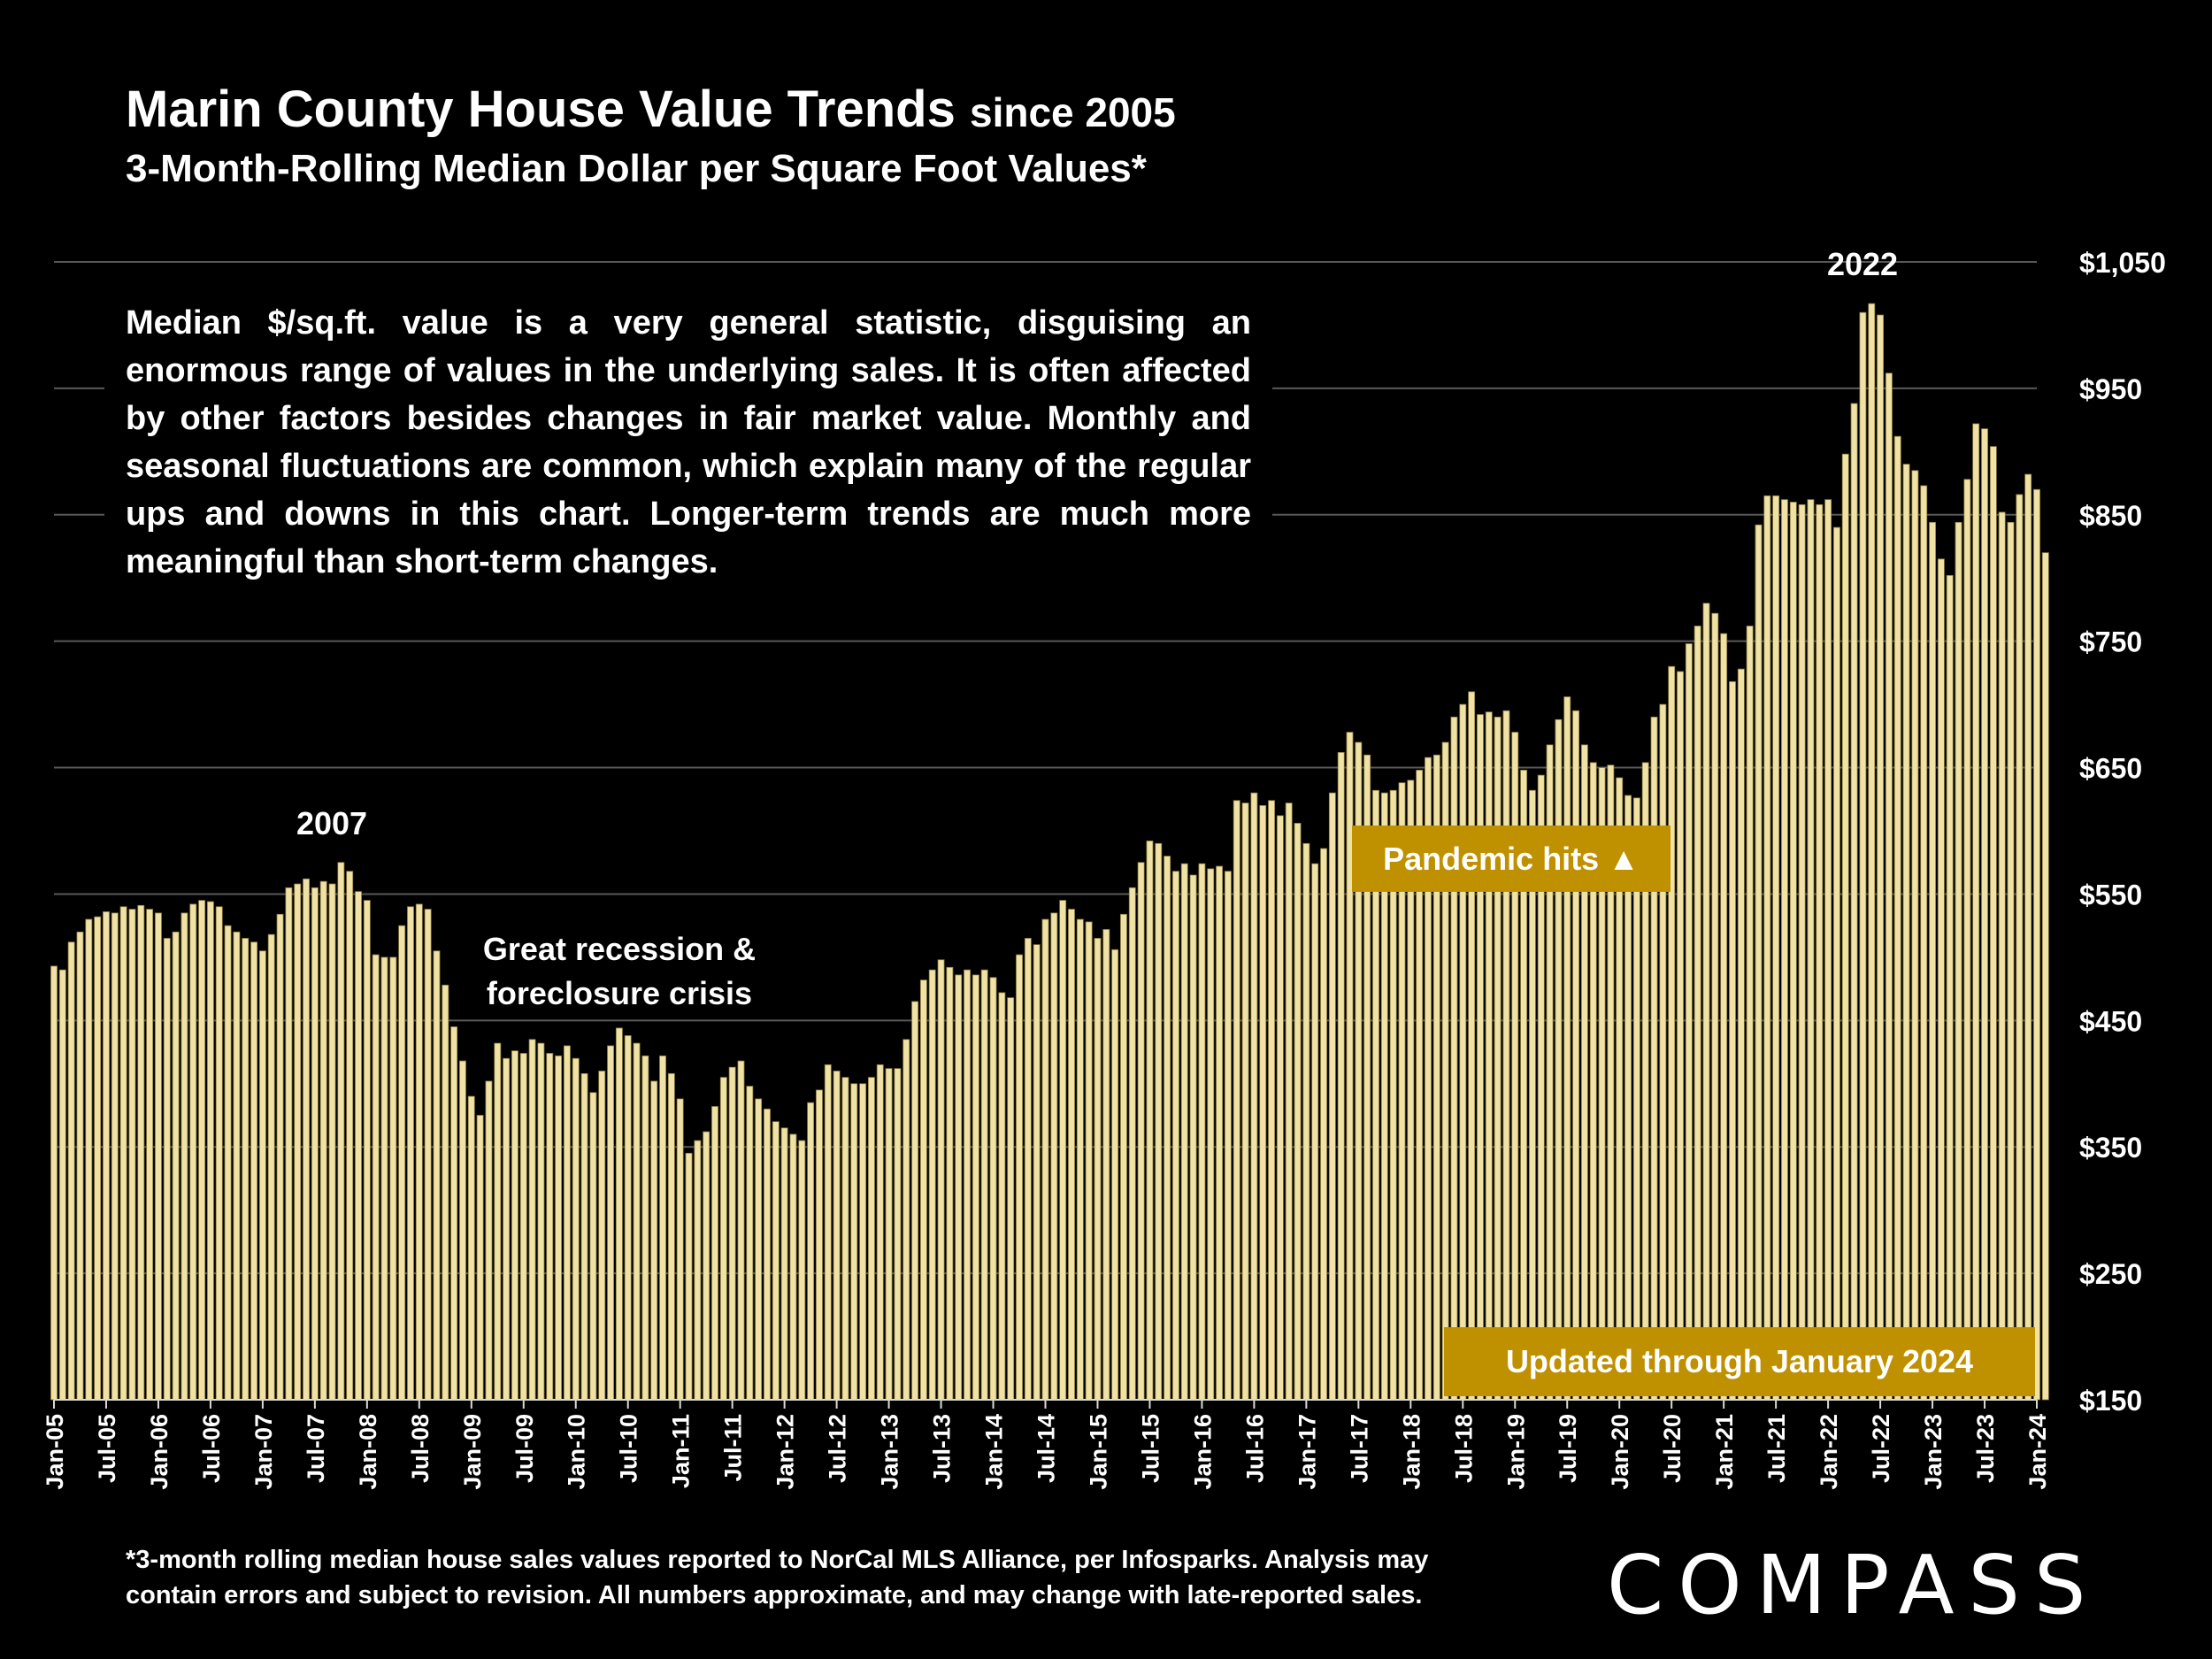 The image size is (2212, 1659). Describe the element at coordinates (2111, 516) in the screenshot. I see `y-tick-label: $850` at that location.